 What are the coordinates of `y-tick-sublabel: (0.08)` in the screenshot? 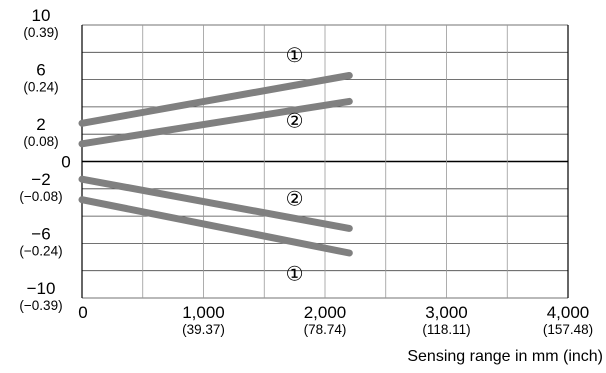 It's located at (40, 141).